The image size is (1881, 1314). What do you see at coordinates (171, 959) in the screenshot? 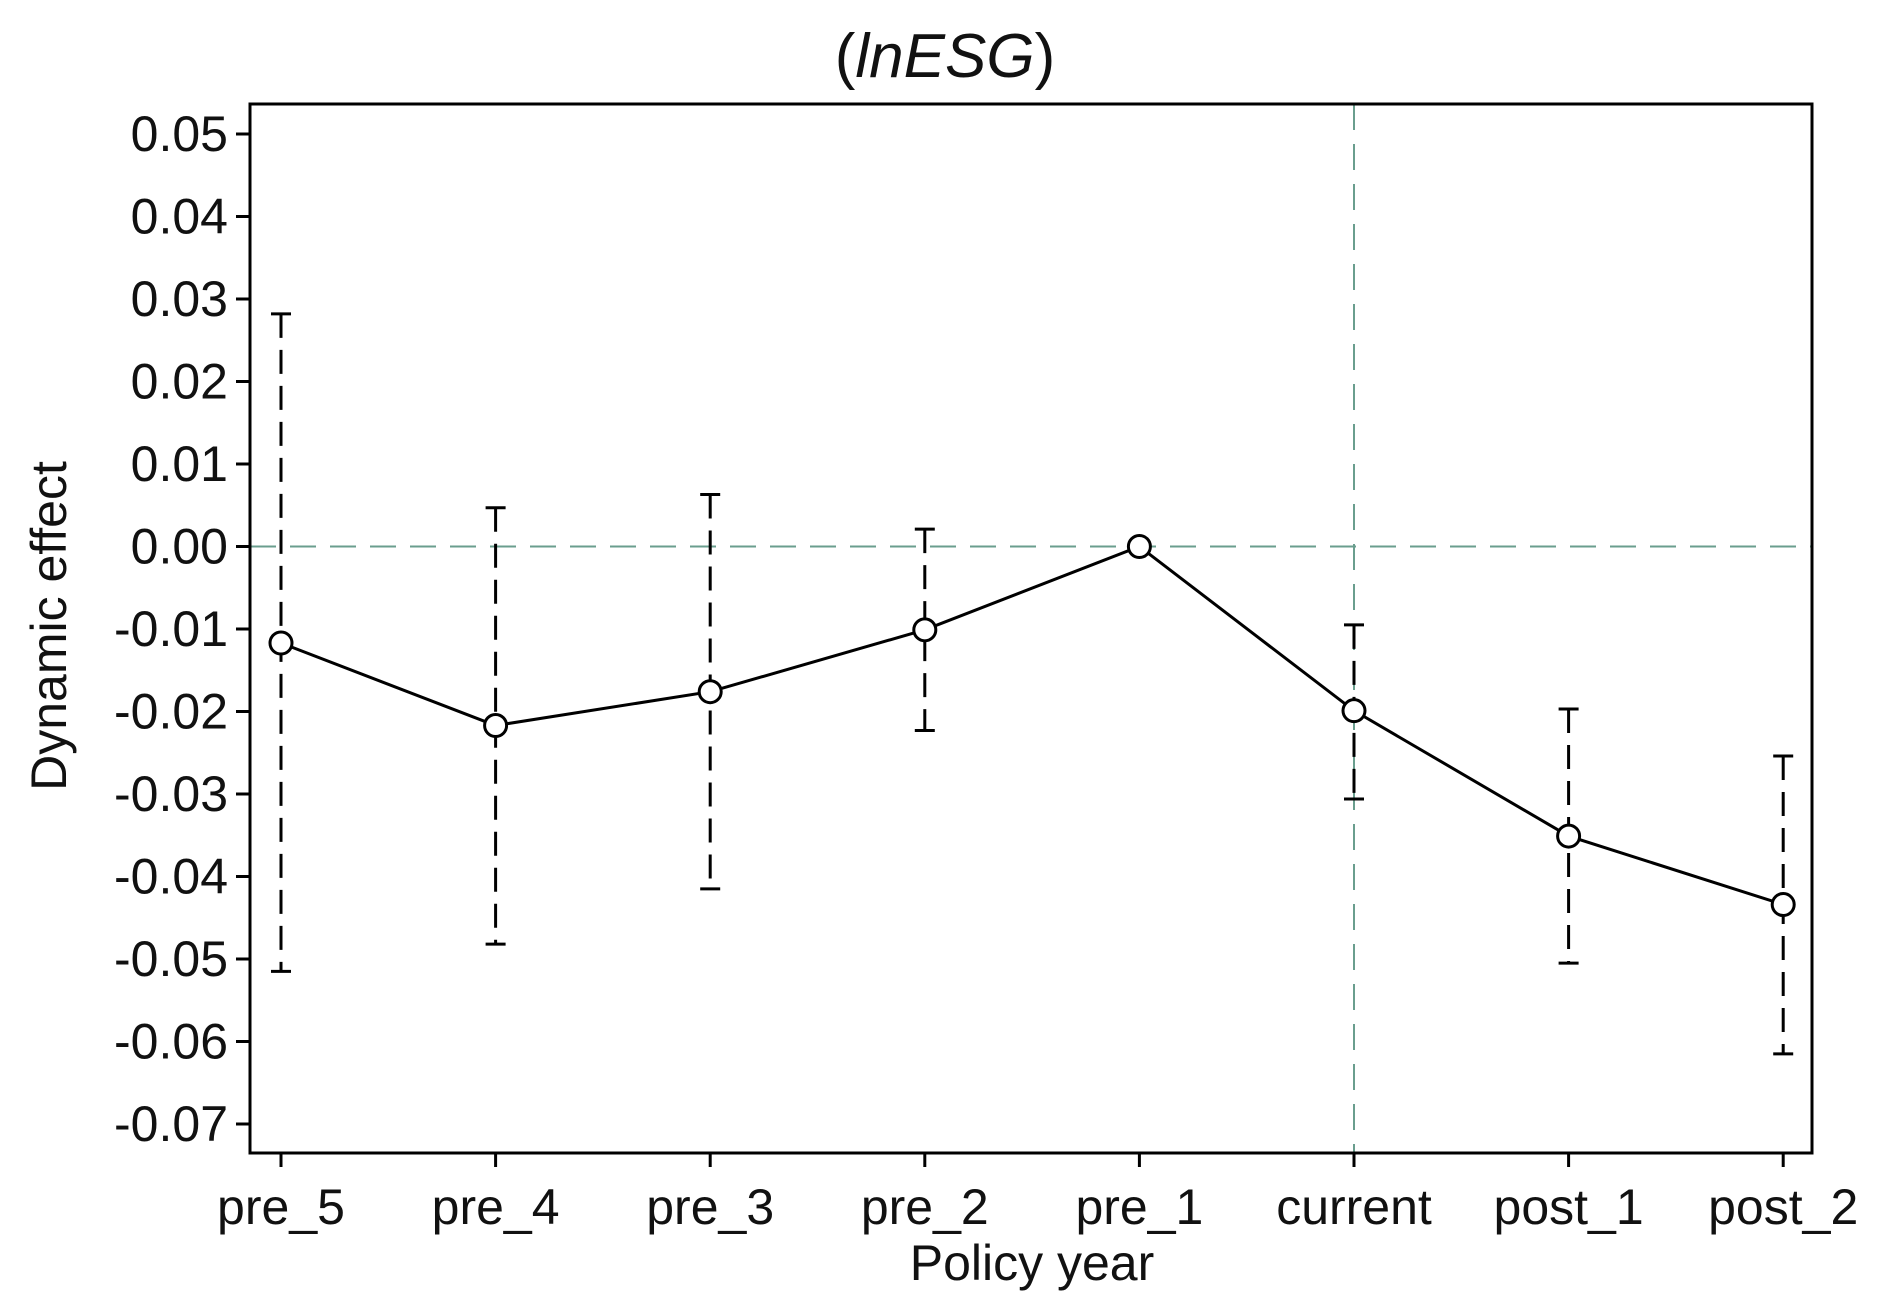
I see `y-tick-label: -0.05` at bounding box center [171, 959].